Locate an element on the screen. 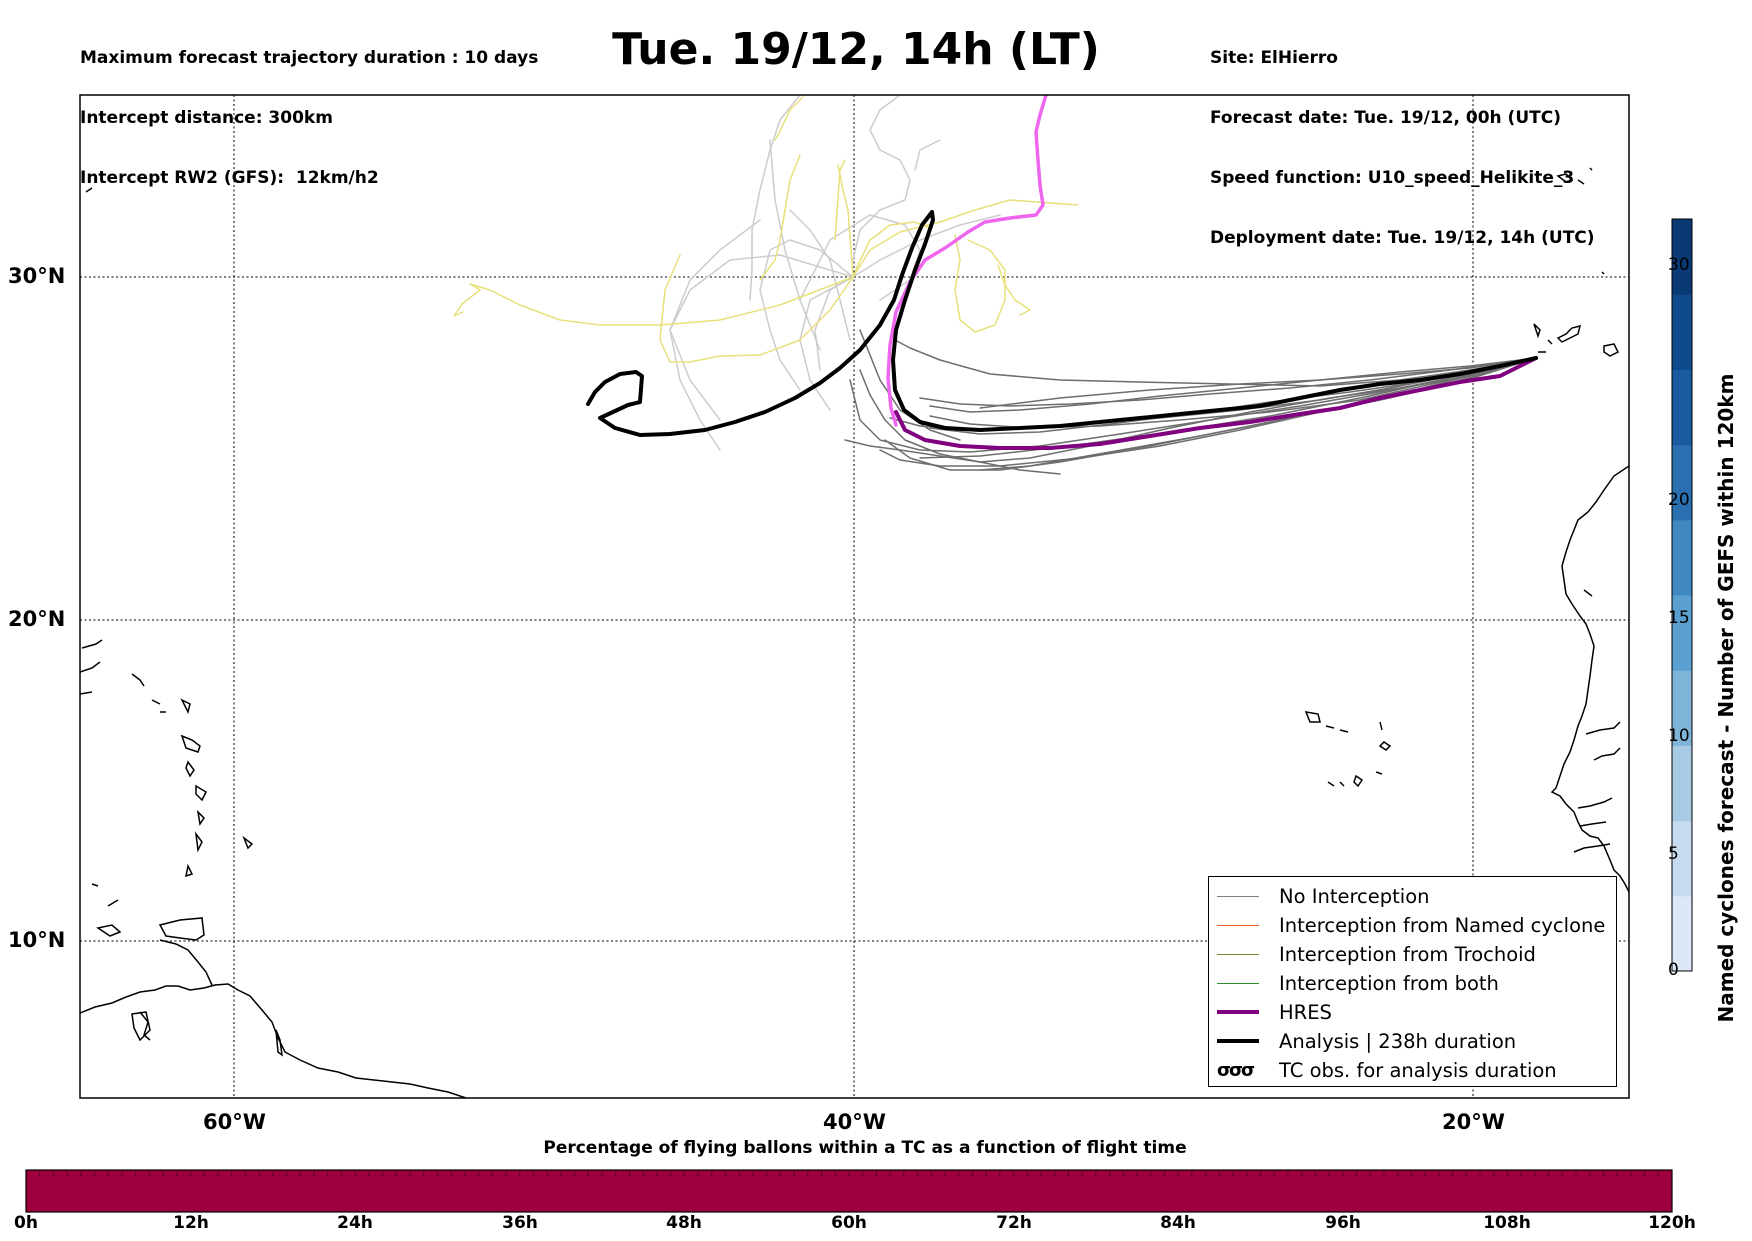  legend-label: Analysis | 238h duration is located at coordinates (1398, 1041).